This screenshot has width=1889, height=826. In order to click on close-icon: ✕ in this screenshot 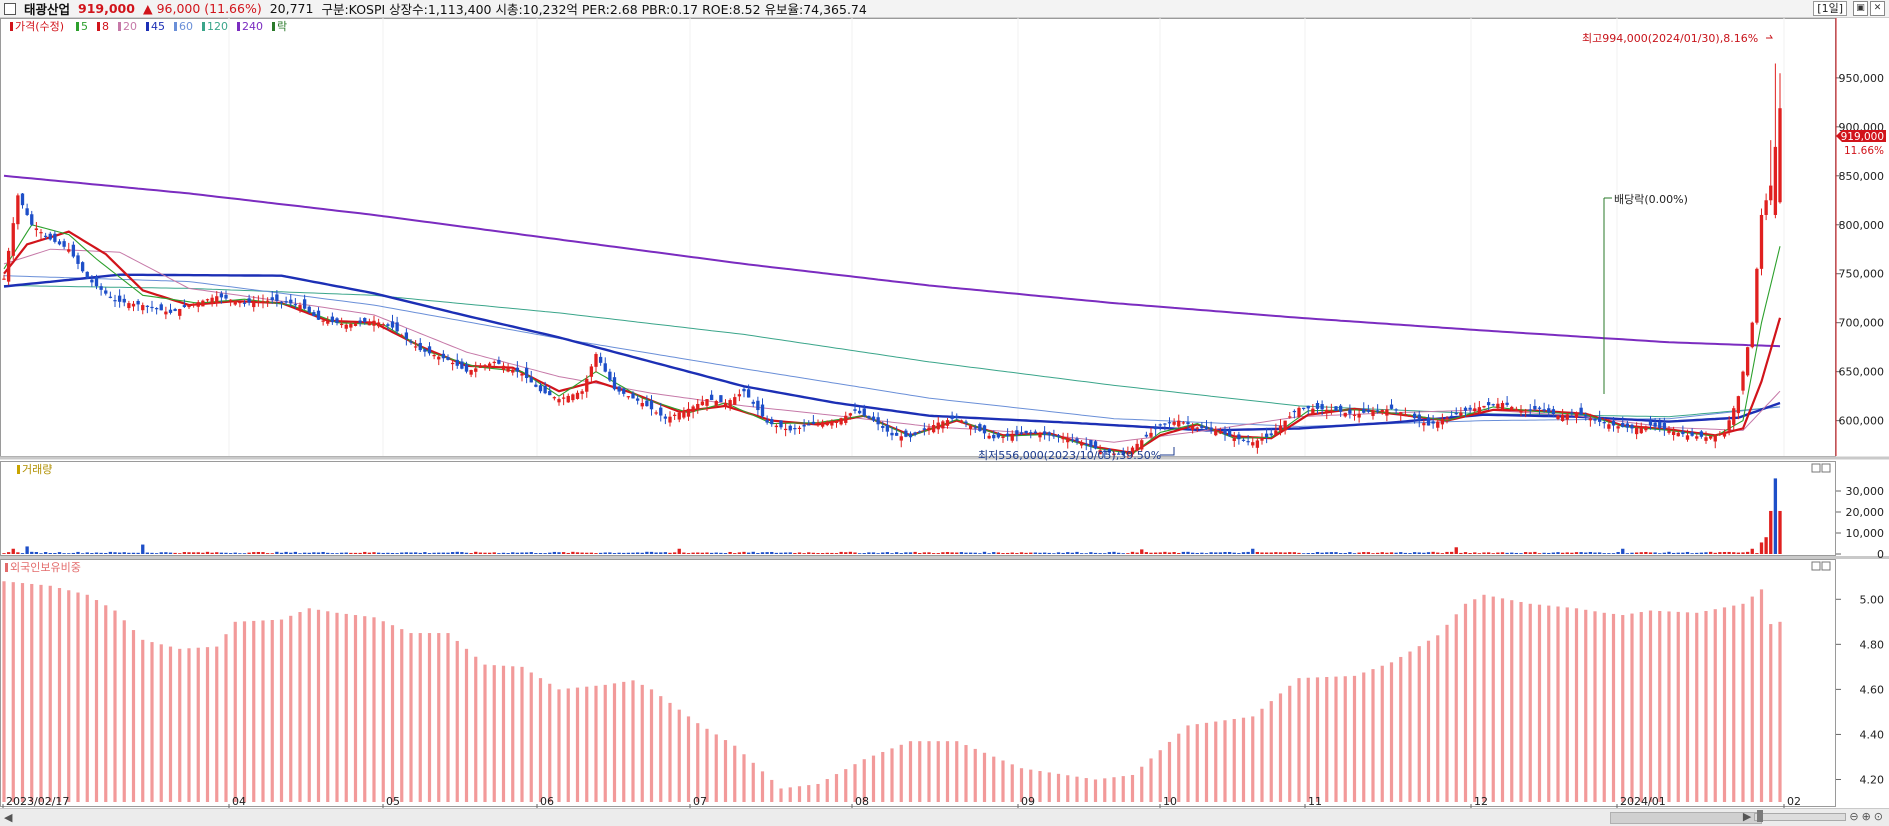, I will do `click(1877, 8)`.